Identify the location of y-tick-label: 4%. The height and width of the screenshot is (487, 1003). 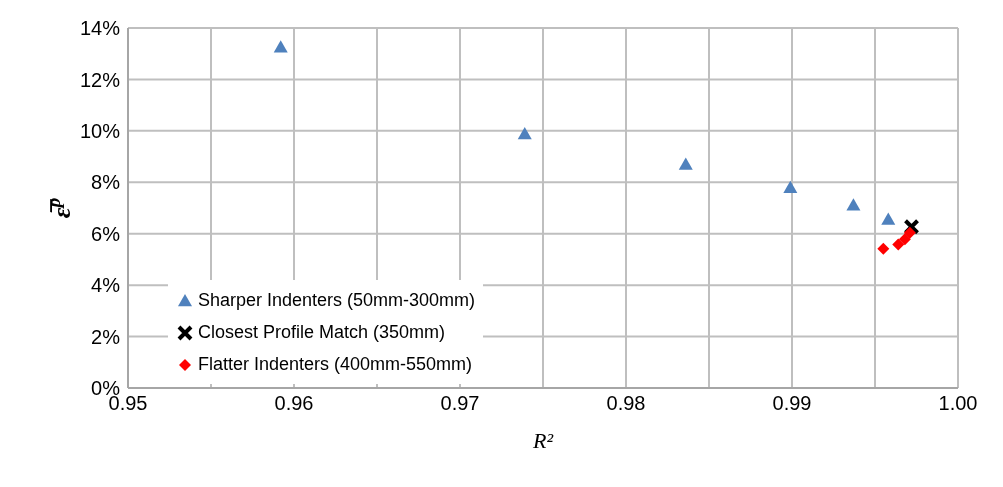
(106, 285).